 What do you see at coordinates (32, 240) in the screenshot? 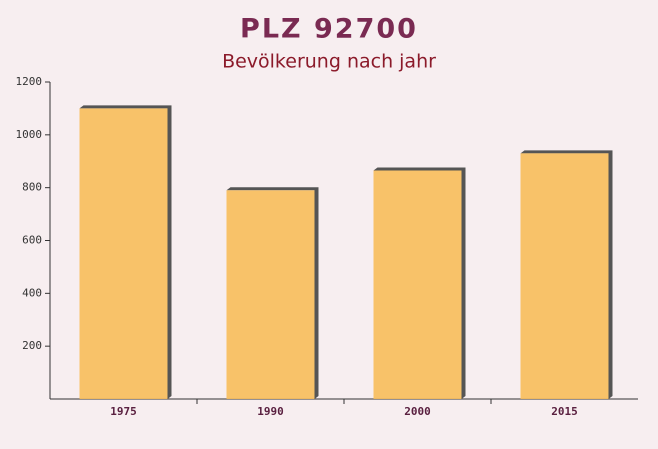
I see `y-tick-label: 600` at bounding box center [32, 240].